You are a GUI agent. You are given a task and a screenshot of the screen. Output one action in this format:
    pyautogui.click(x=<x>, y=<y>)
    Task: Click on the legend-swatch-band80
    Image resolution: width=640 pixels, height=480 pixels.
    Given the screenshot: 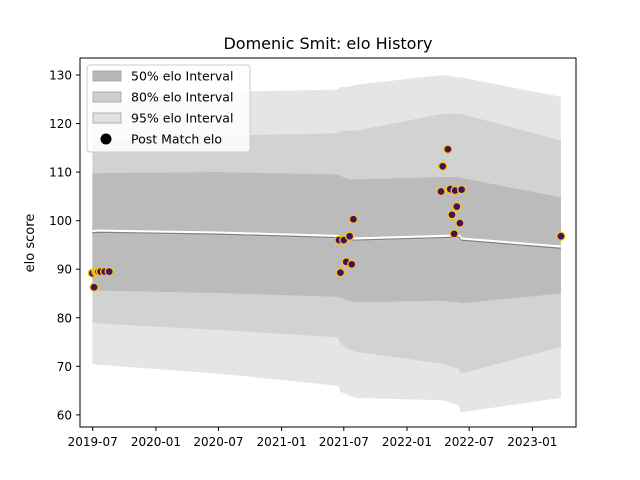 What is the action you would take?
    pyautogui.click(x=107, y=97)
    